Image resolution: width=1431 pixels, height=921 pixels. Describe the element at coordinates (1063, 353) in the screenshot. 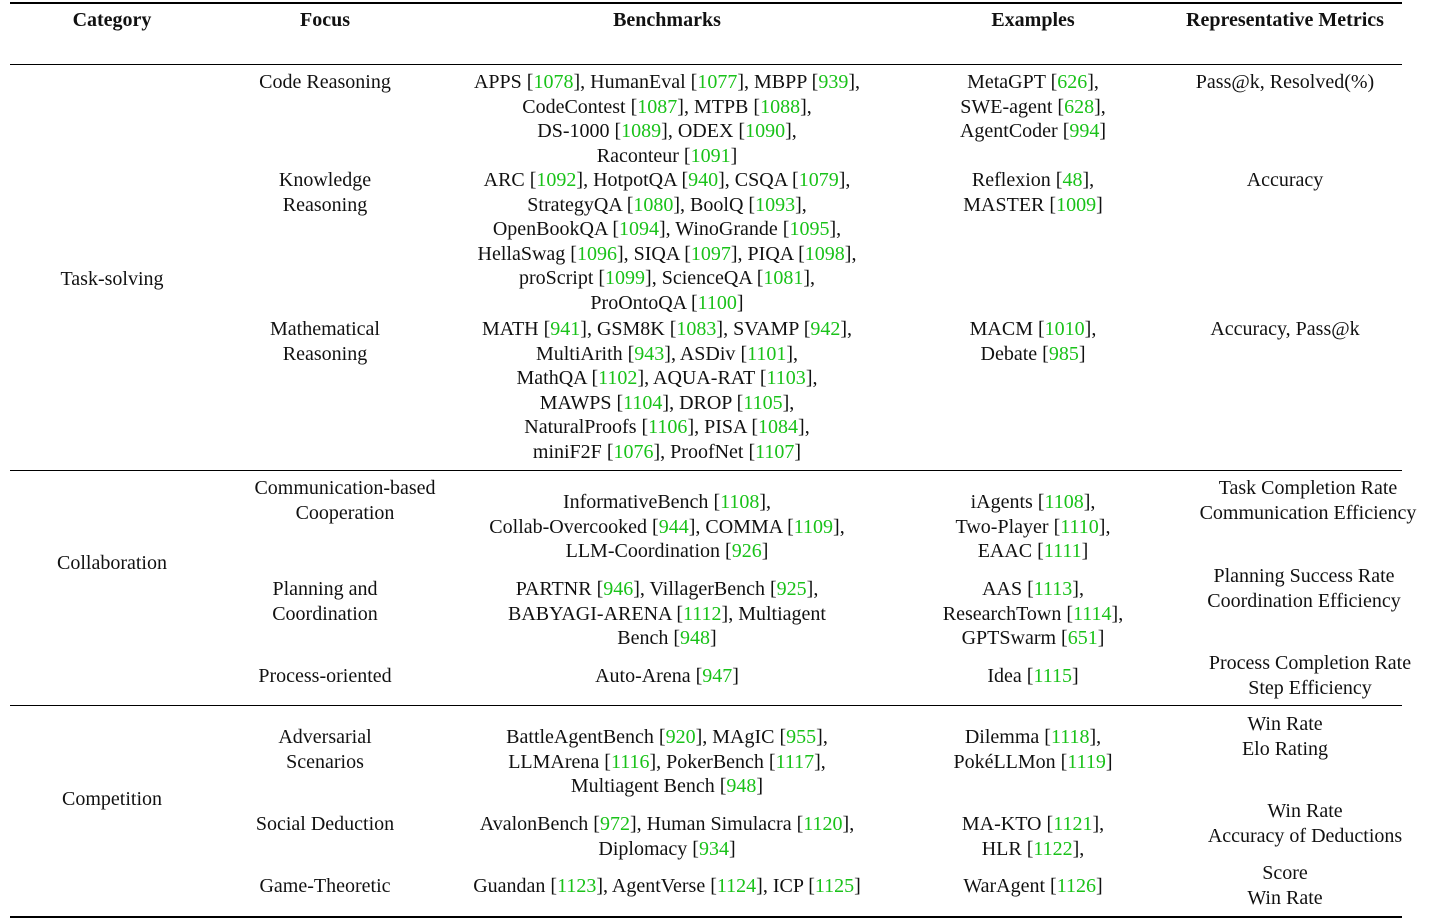

I see `citation-link: 985` at that location.